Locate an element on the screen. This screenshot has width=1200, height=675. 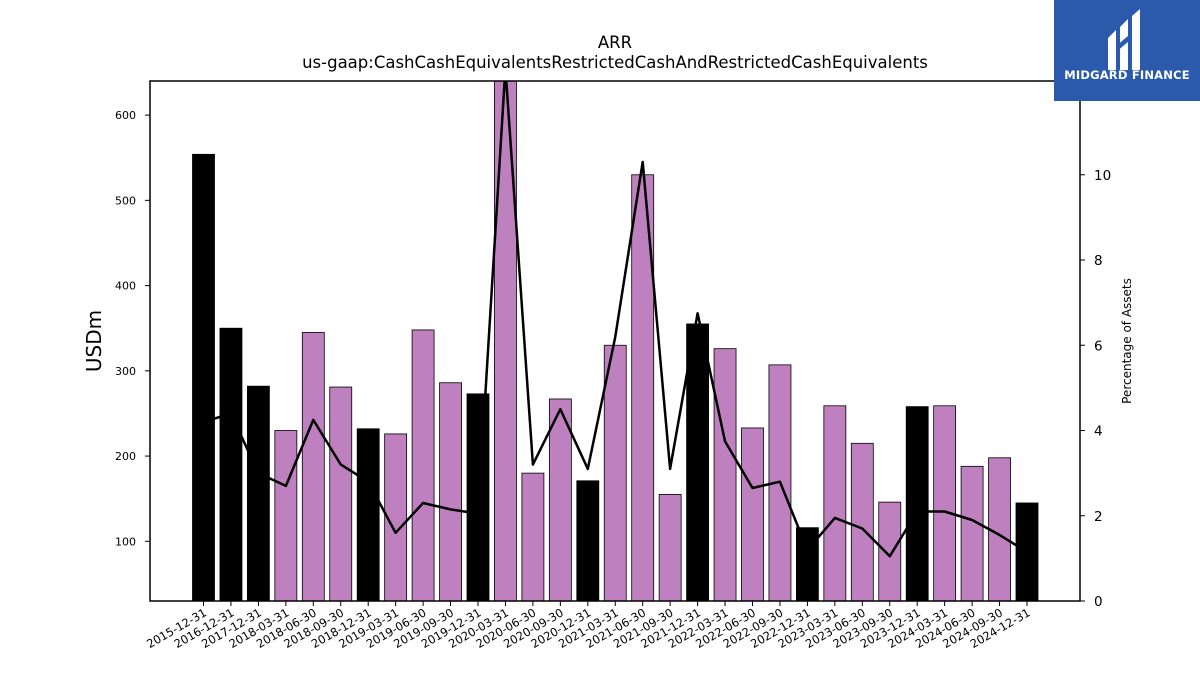
y2-tick-label: 8 is located at coordinates (1098, 261).